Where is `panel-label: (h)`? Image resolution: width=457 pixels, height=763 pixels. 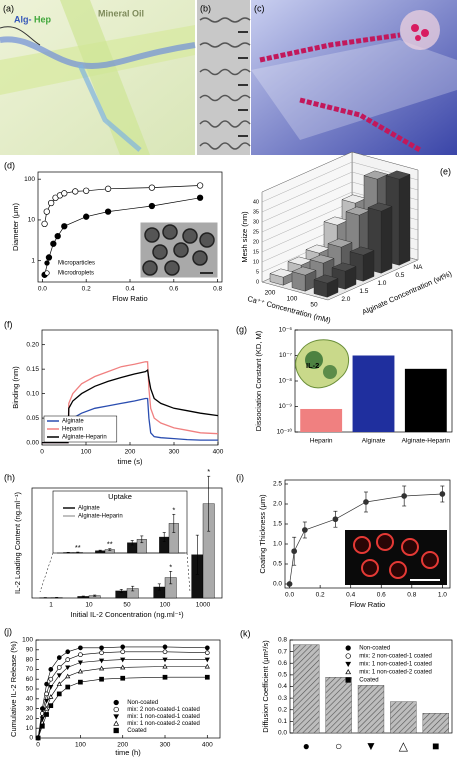 panel-label: (h) is located at coordinates (9, 477).